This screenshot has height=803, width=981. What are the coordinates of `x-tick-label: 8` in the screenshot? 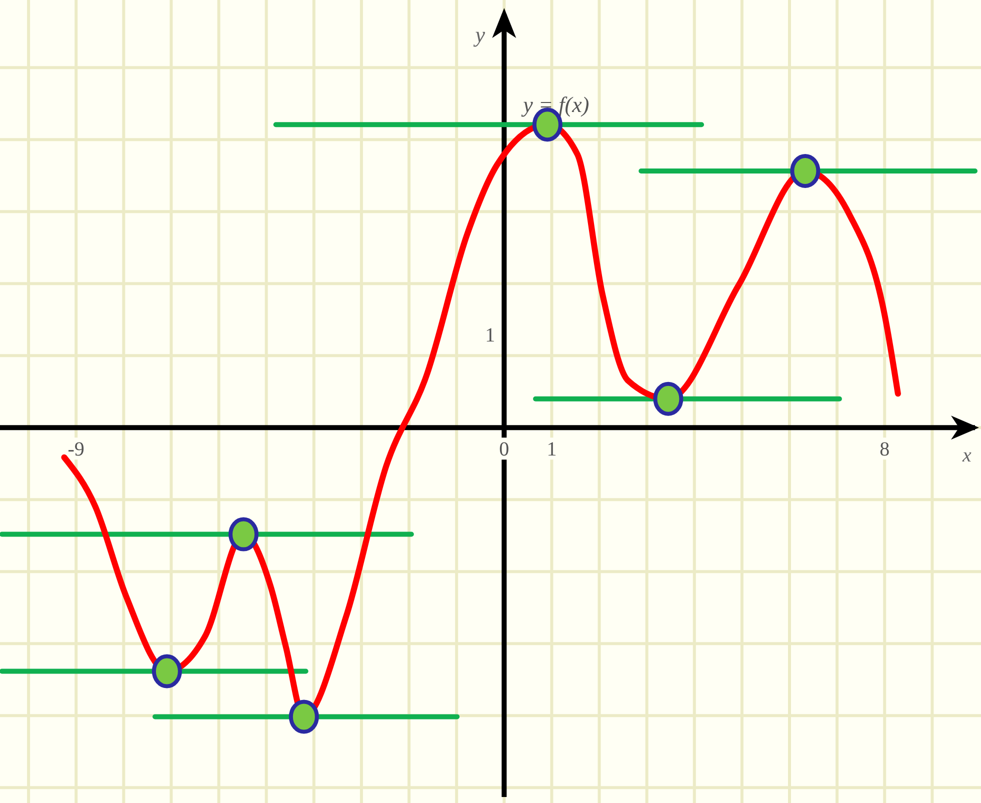 It's located at (885, 449).